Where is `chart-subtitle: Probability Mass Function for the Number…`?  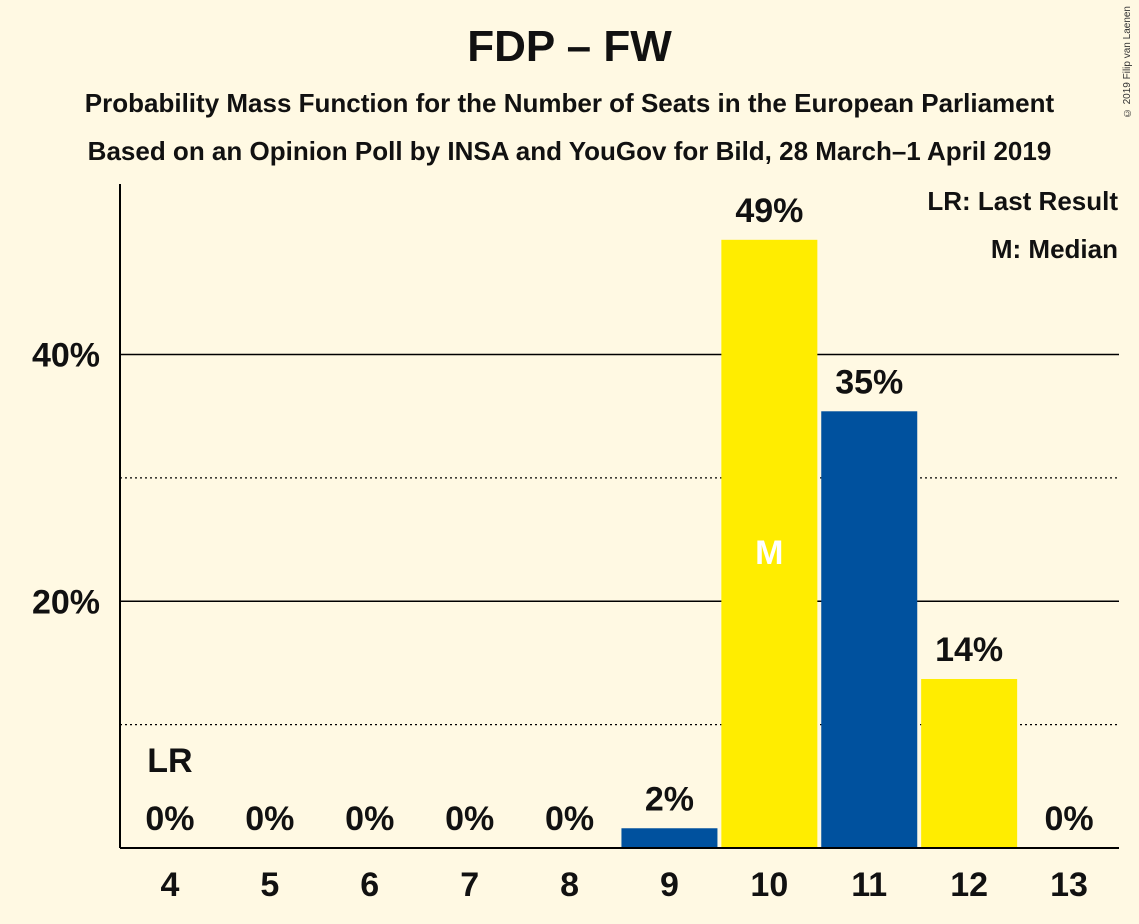
chart-subtitle: Probability Mass Function for the Number… is located at coordinates (569, 103).